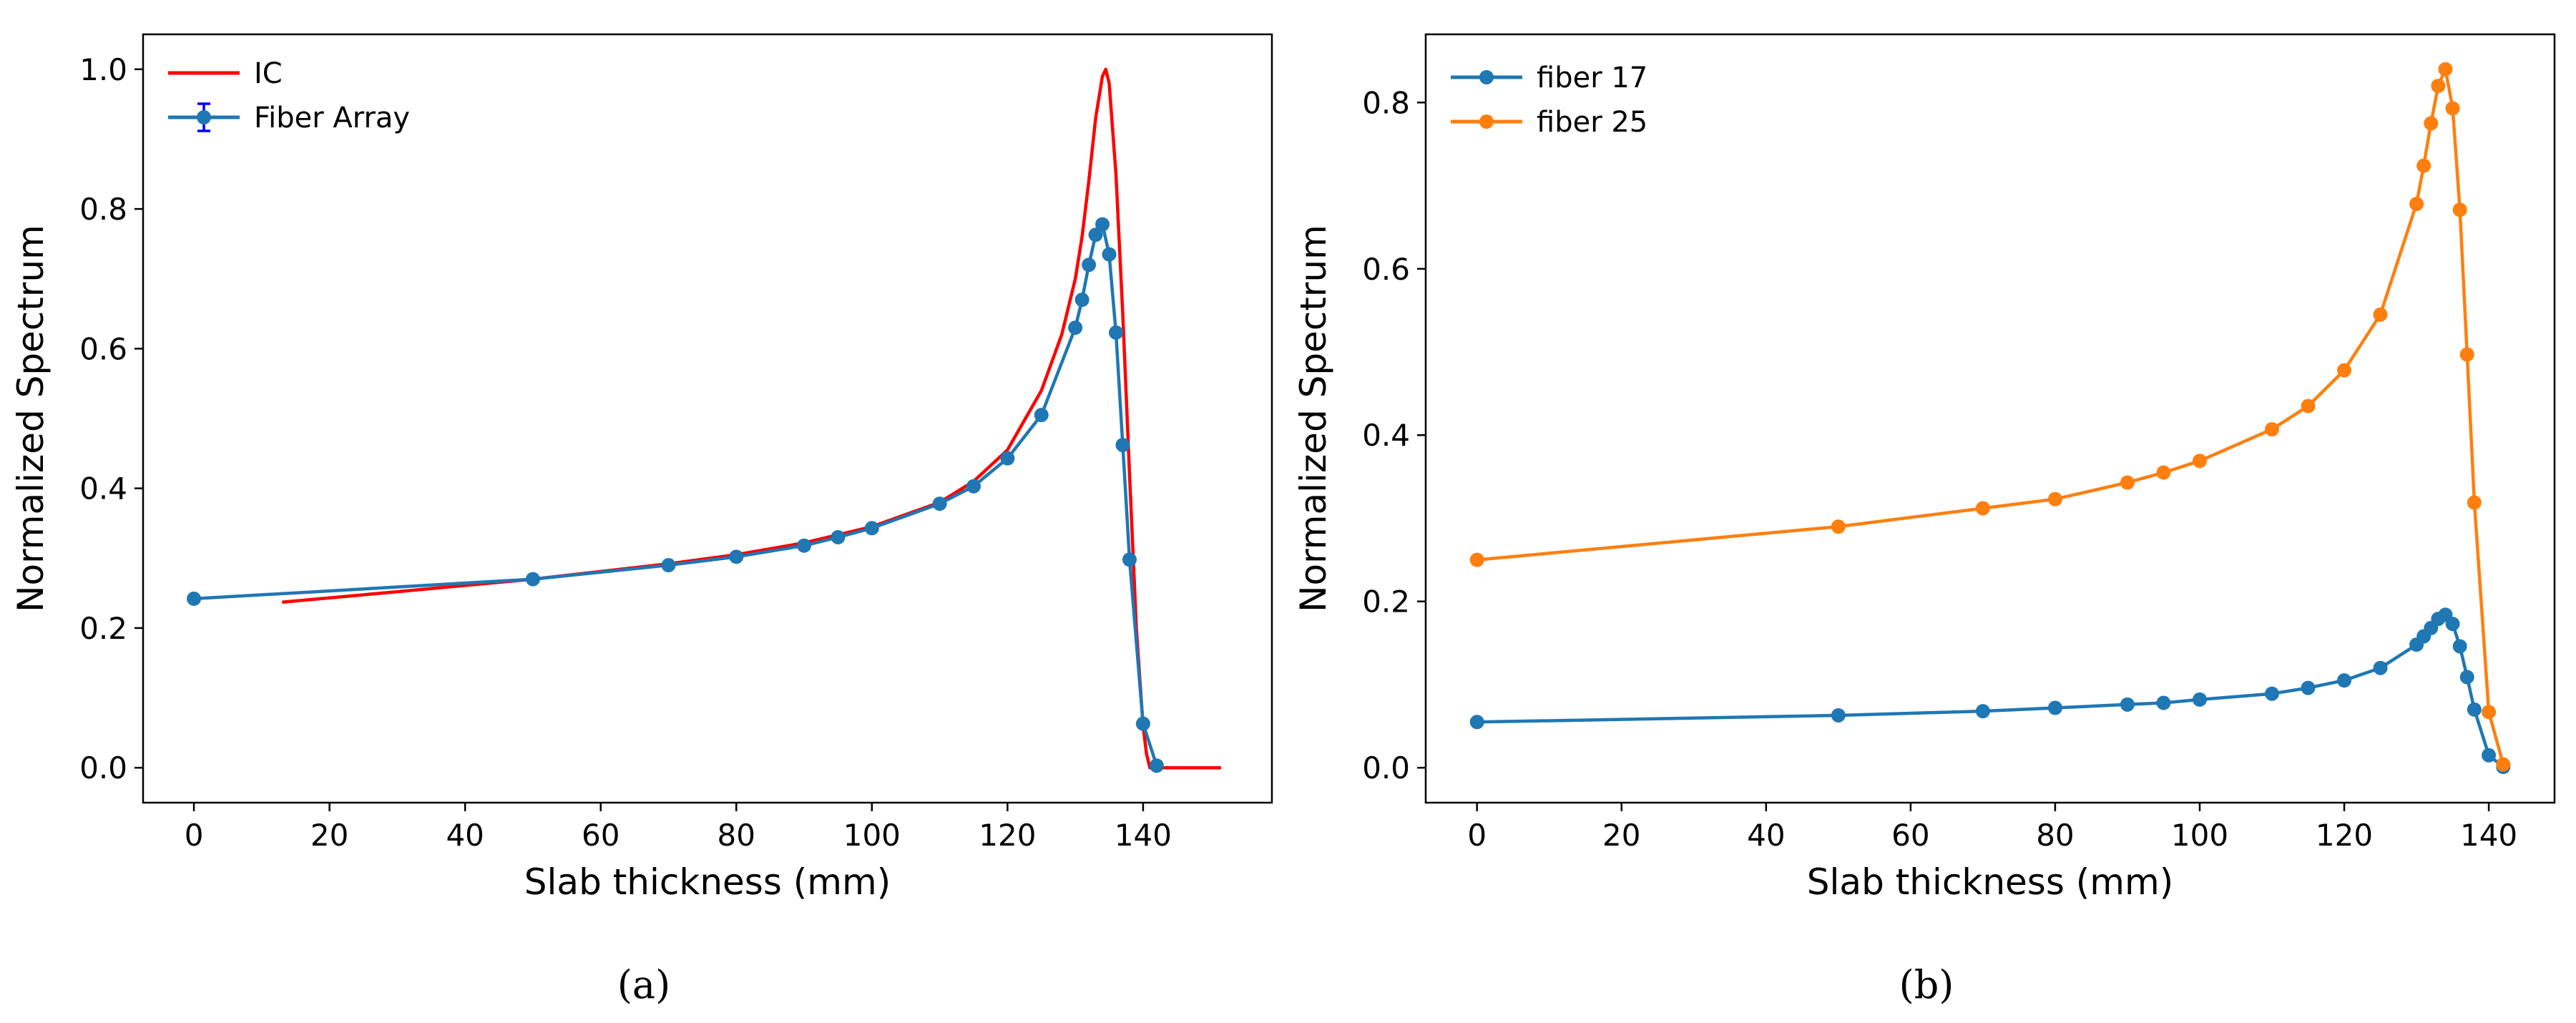 The width and height of the screenshot is (2576, 1023). I want to click on panel-a-x-tick-label-5: 100, so click(872, 836).